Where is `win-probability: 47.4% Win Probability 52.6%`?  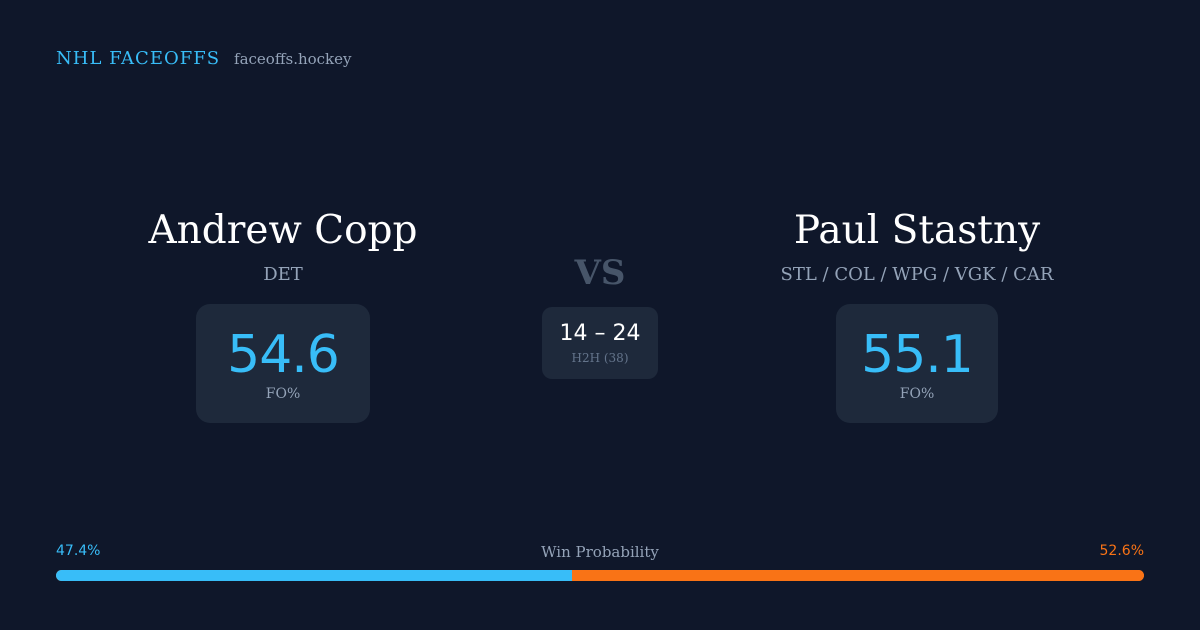
win-probability: 47.4% Win Probability 52.6% is located at coordinates (600, 562).